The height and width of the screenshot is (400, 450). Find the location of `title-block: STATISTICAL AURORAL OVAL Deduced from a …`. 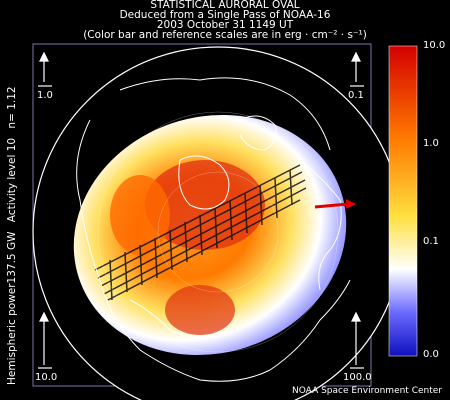

title-block: STATISTICAL AURORAL OVAL Deduced from a … is located at coordinates (225, 20).